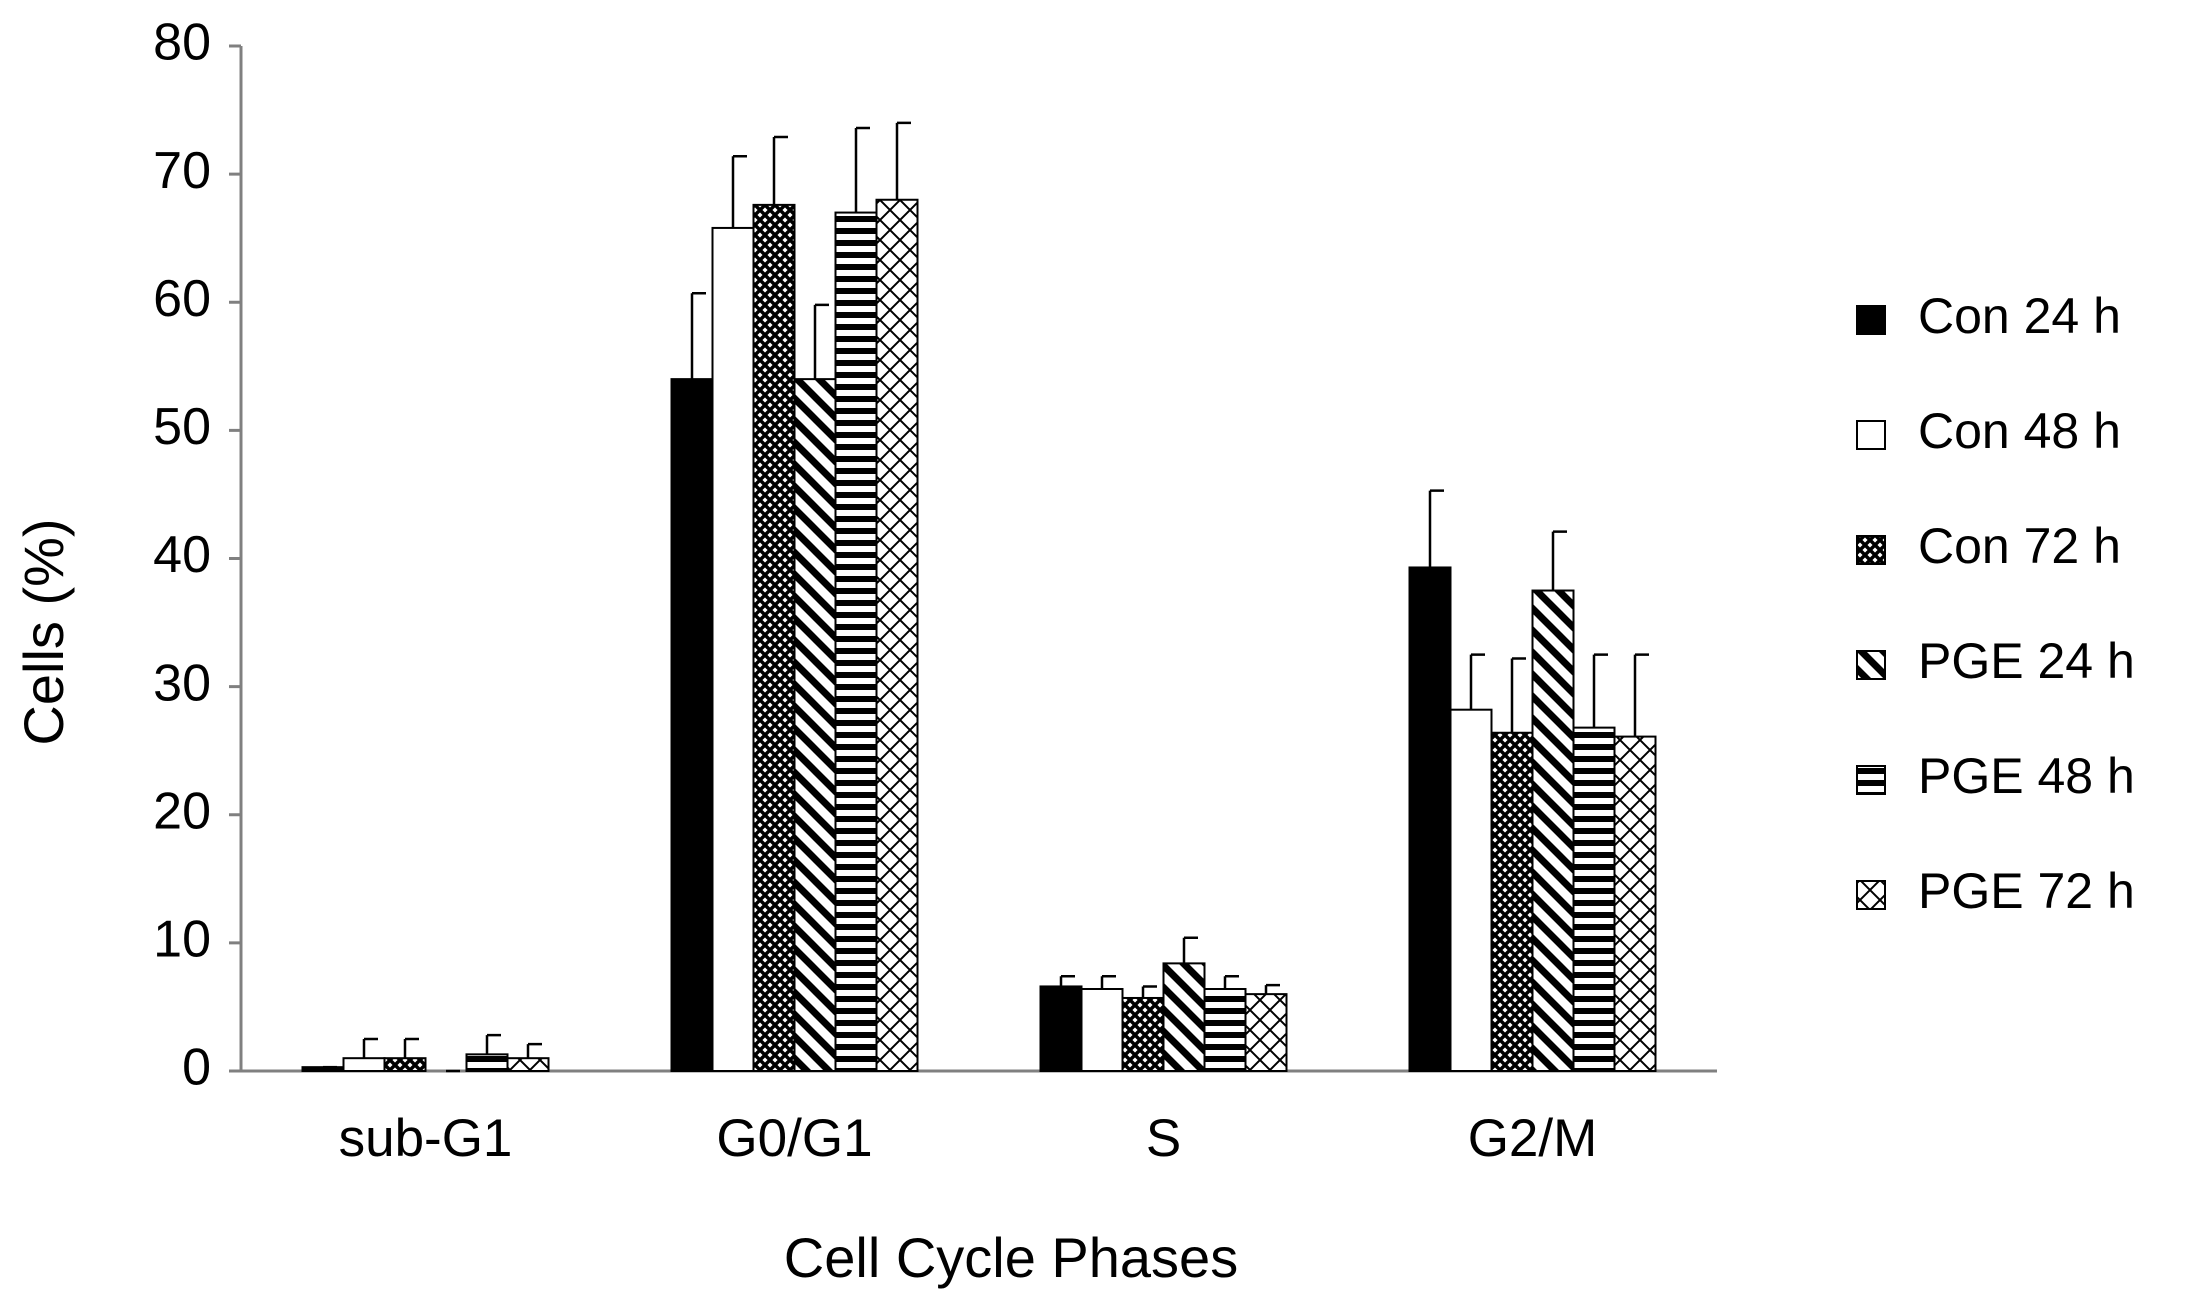 Image resolution: width=2189 pixels, height=1312 pixels. Describe the element at coordinates (182, 299) in the screenshot. I see `y-tick-label: 60` at that location.